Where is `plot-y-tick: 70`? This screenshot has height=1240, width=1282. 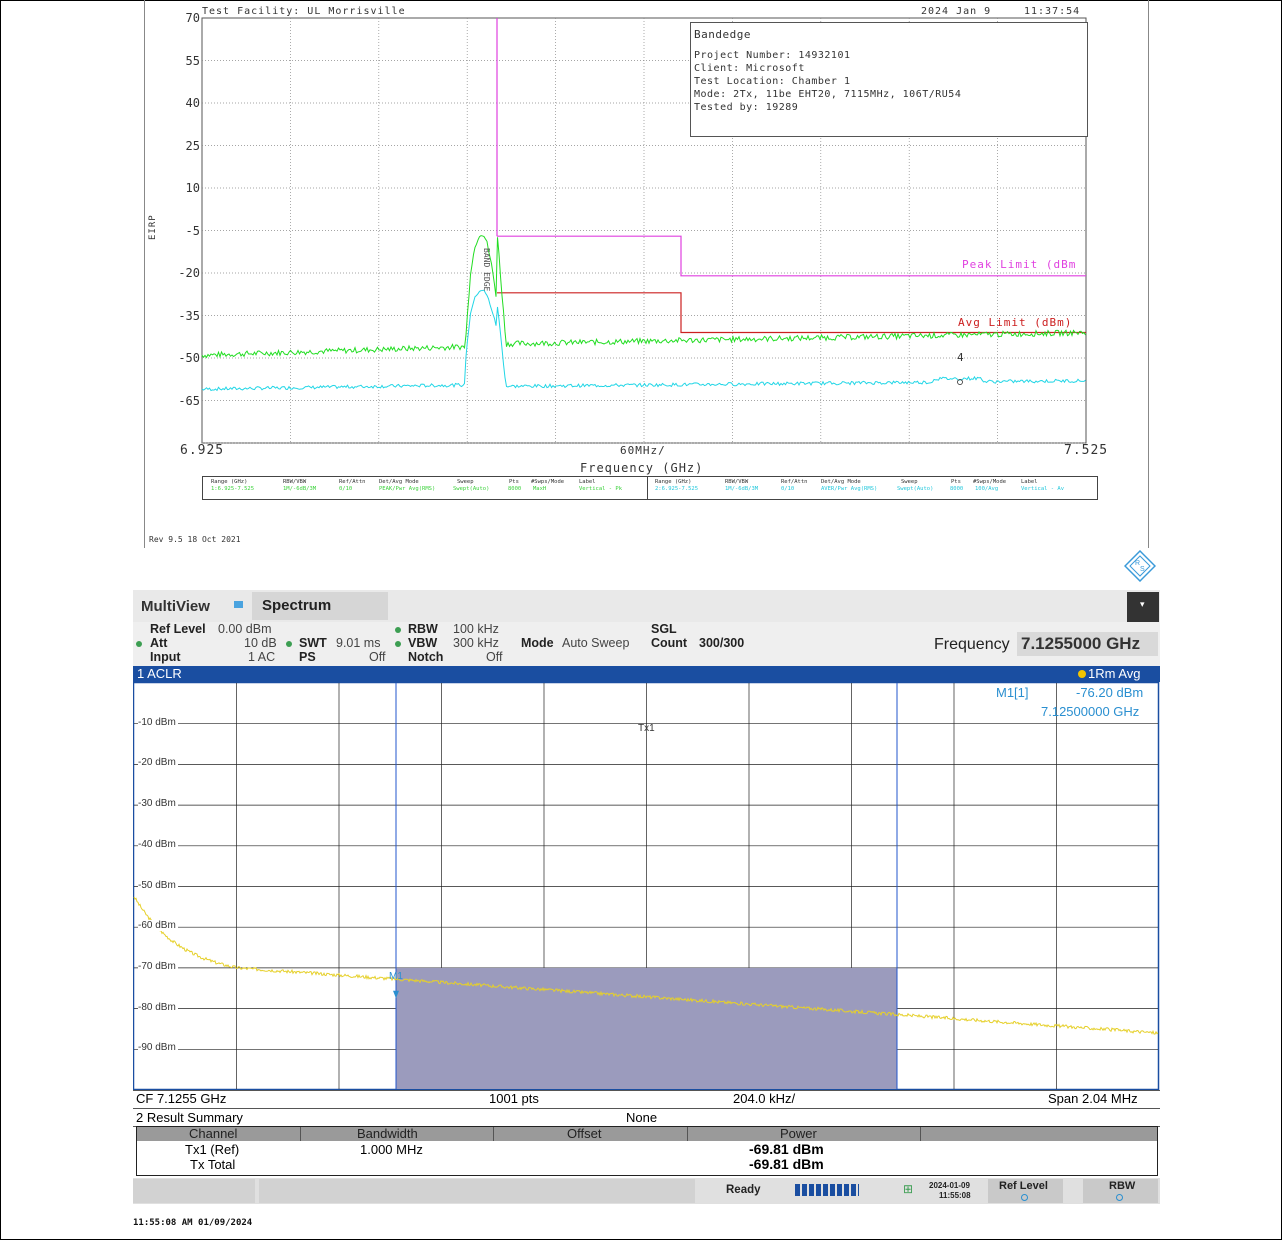 plot-y-tick: 70 is located at coordinates (185, 18).